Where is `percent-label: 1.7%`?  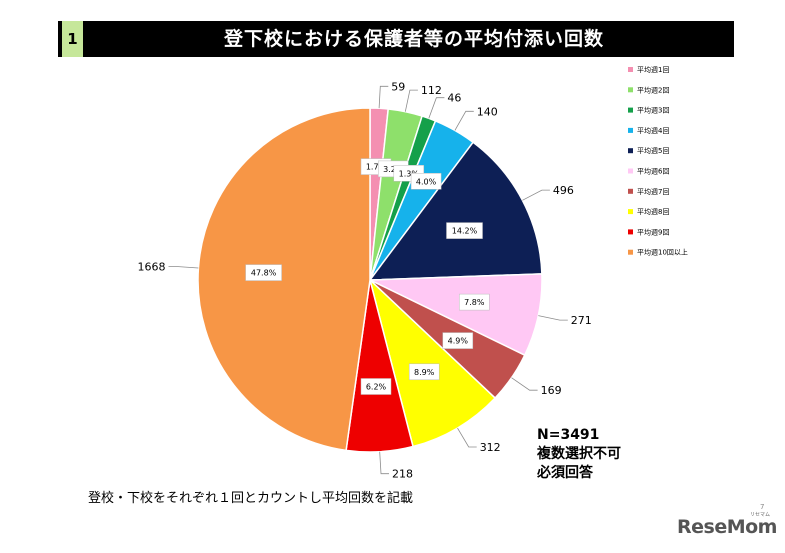
percent-label: 1.7% is located at coordinates (376, 167).